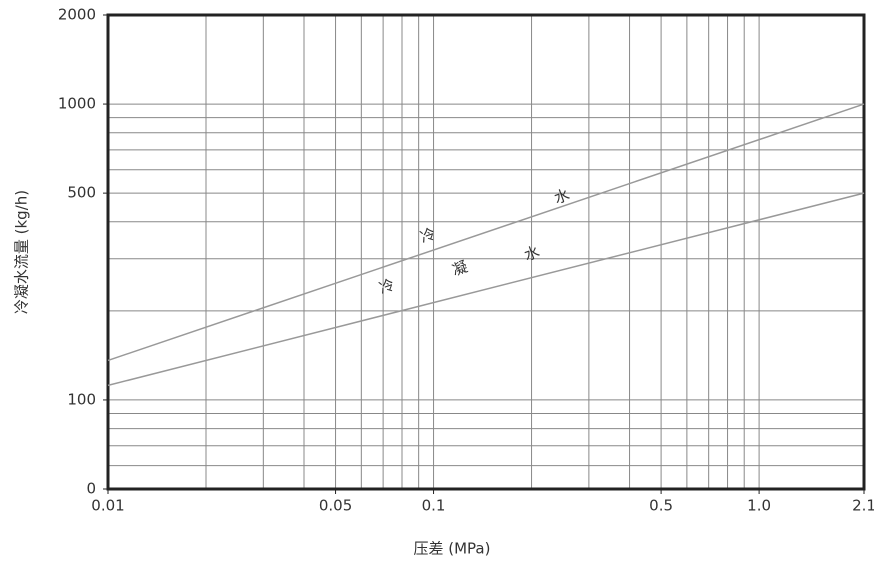 The height and width of the screenshot is (568, 874). I want to click on x-tick-label: 0.01, so click(107, 506).